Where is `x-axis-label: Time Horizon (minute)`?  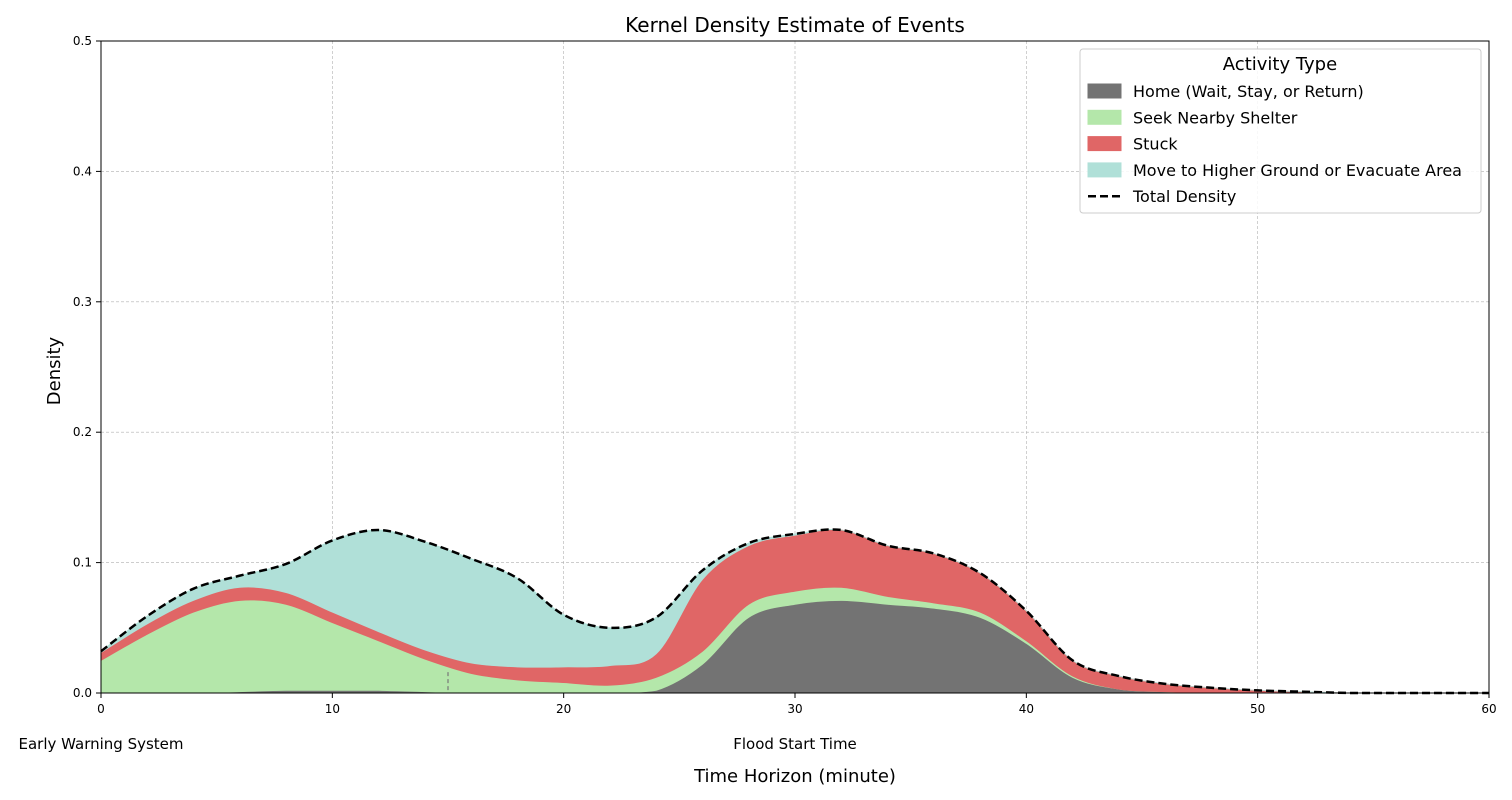 x-axis-label: Time Horizon (minute) is located at coordinates (794, 776).